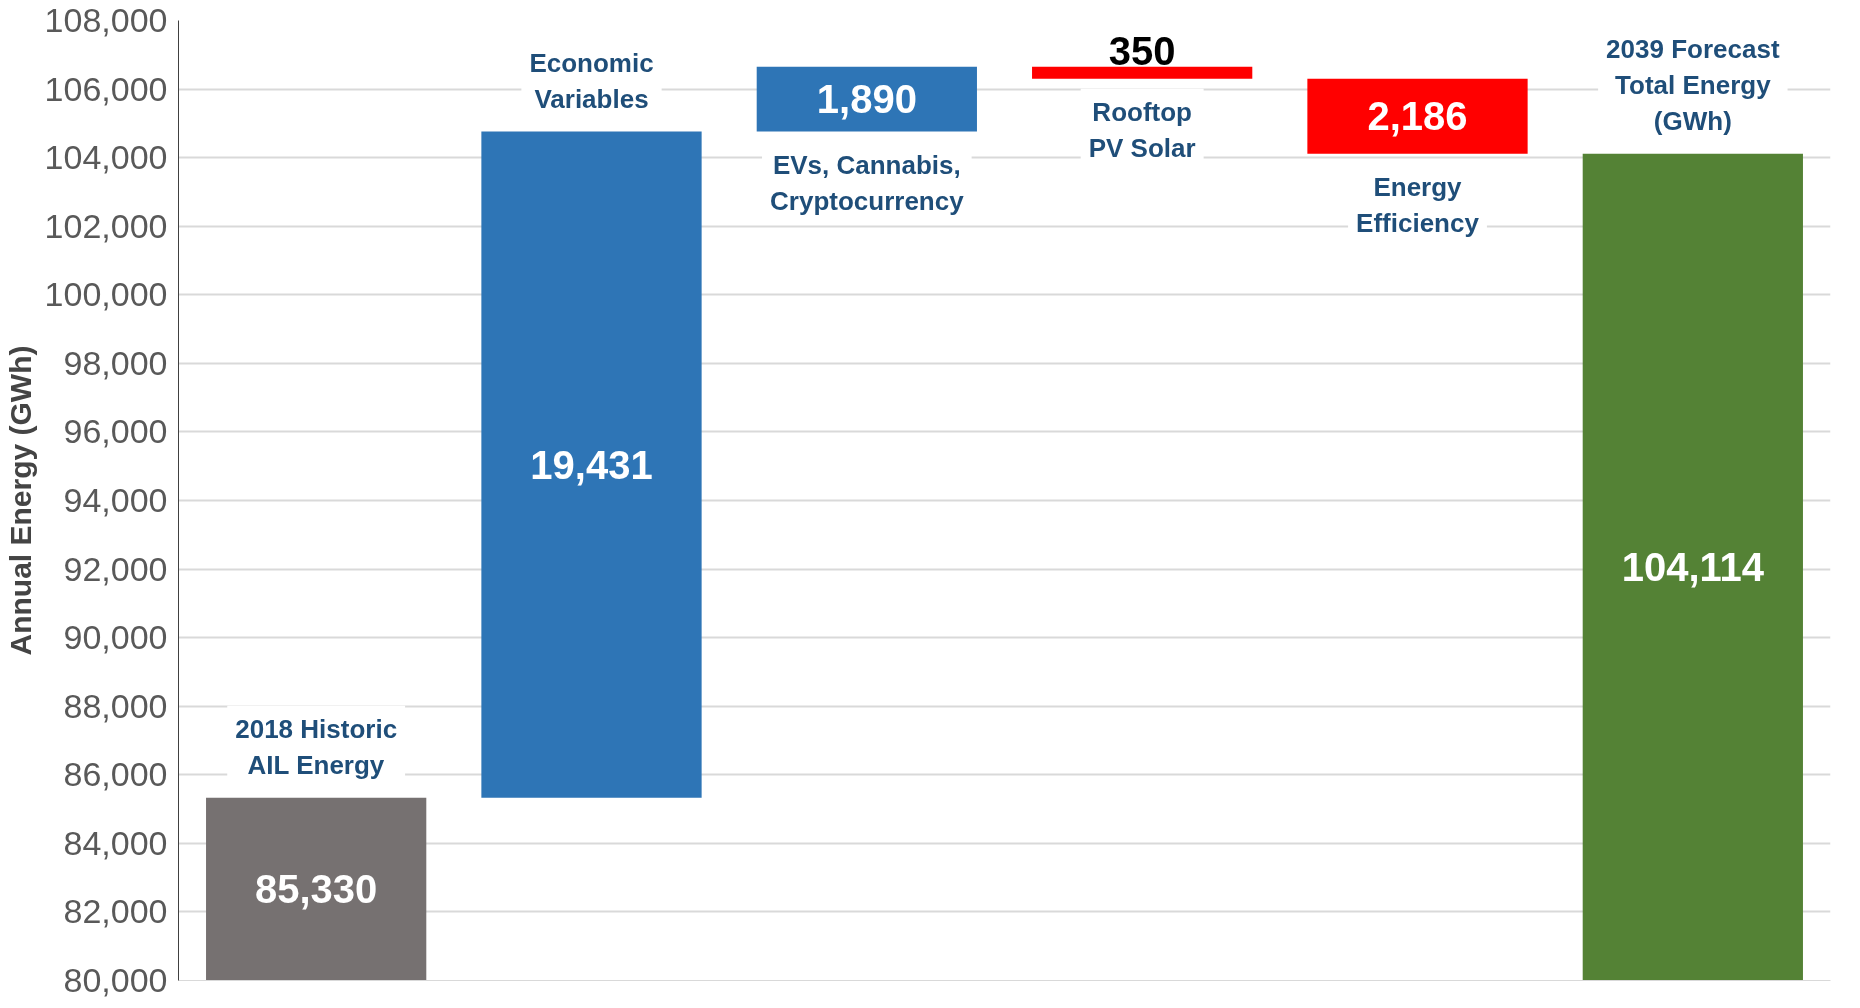  I want to click on y-tick-label: 84,000, so click(115, 842).